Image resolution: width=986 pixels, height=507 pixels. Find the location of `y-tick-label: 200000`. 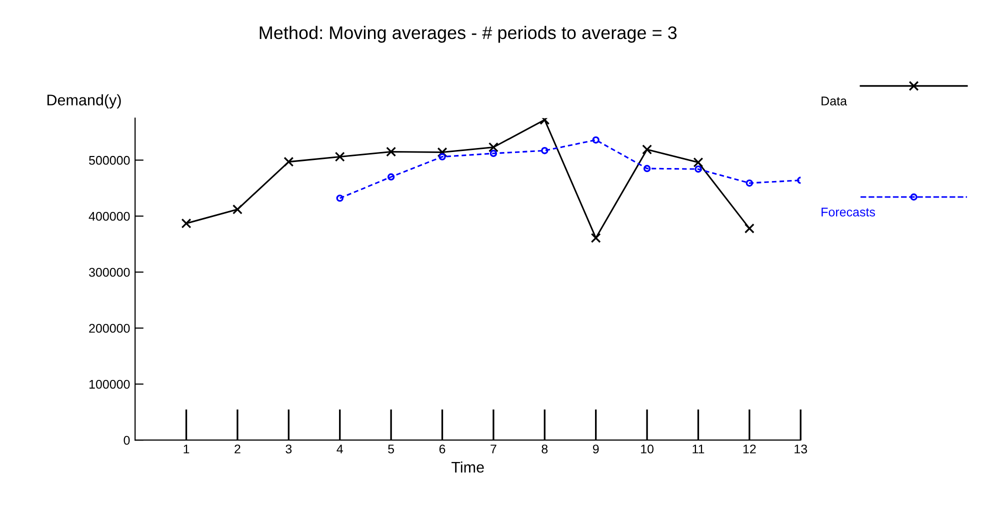

y-tick-label: 200000 is located at coordinates (109, 328).